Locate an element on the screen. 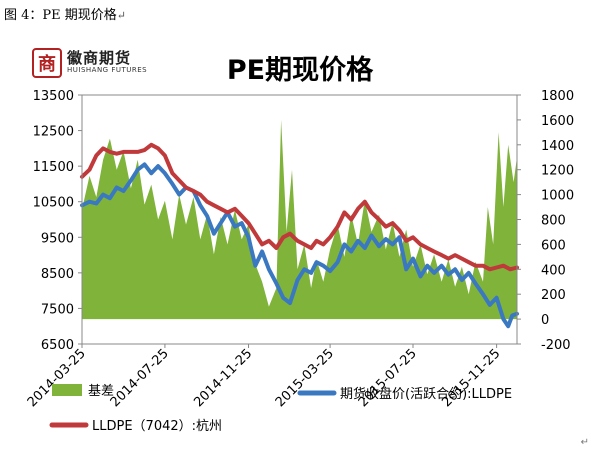 The width and height of the screenshot is (597, 450). y-left-tick-label: 11500 is located at coordinates (53, 167).